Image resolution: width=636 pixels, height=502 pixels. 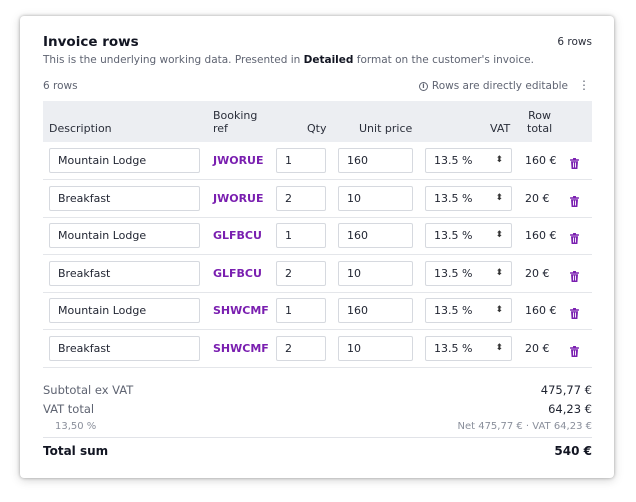 I want to click on vat-rate-detail: Net 475,77 € · VAT 64,23 €, so click(x=524, y=426).